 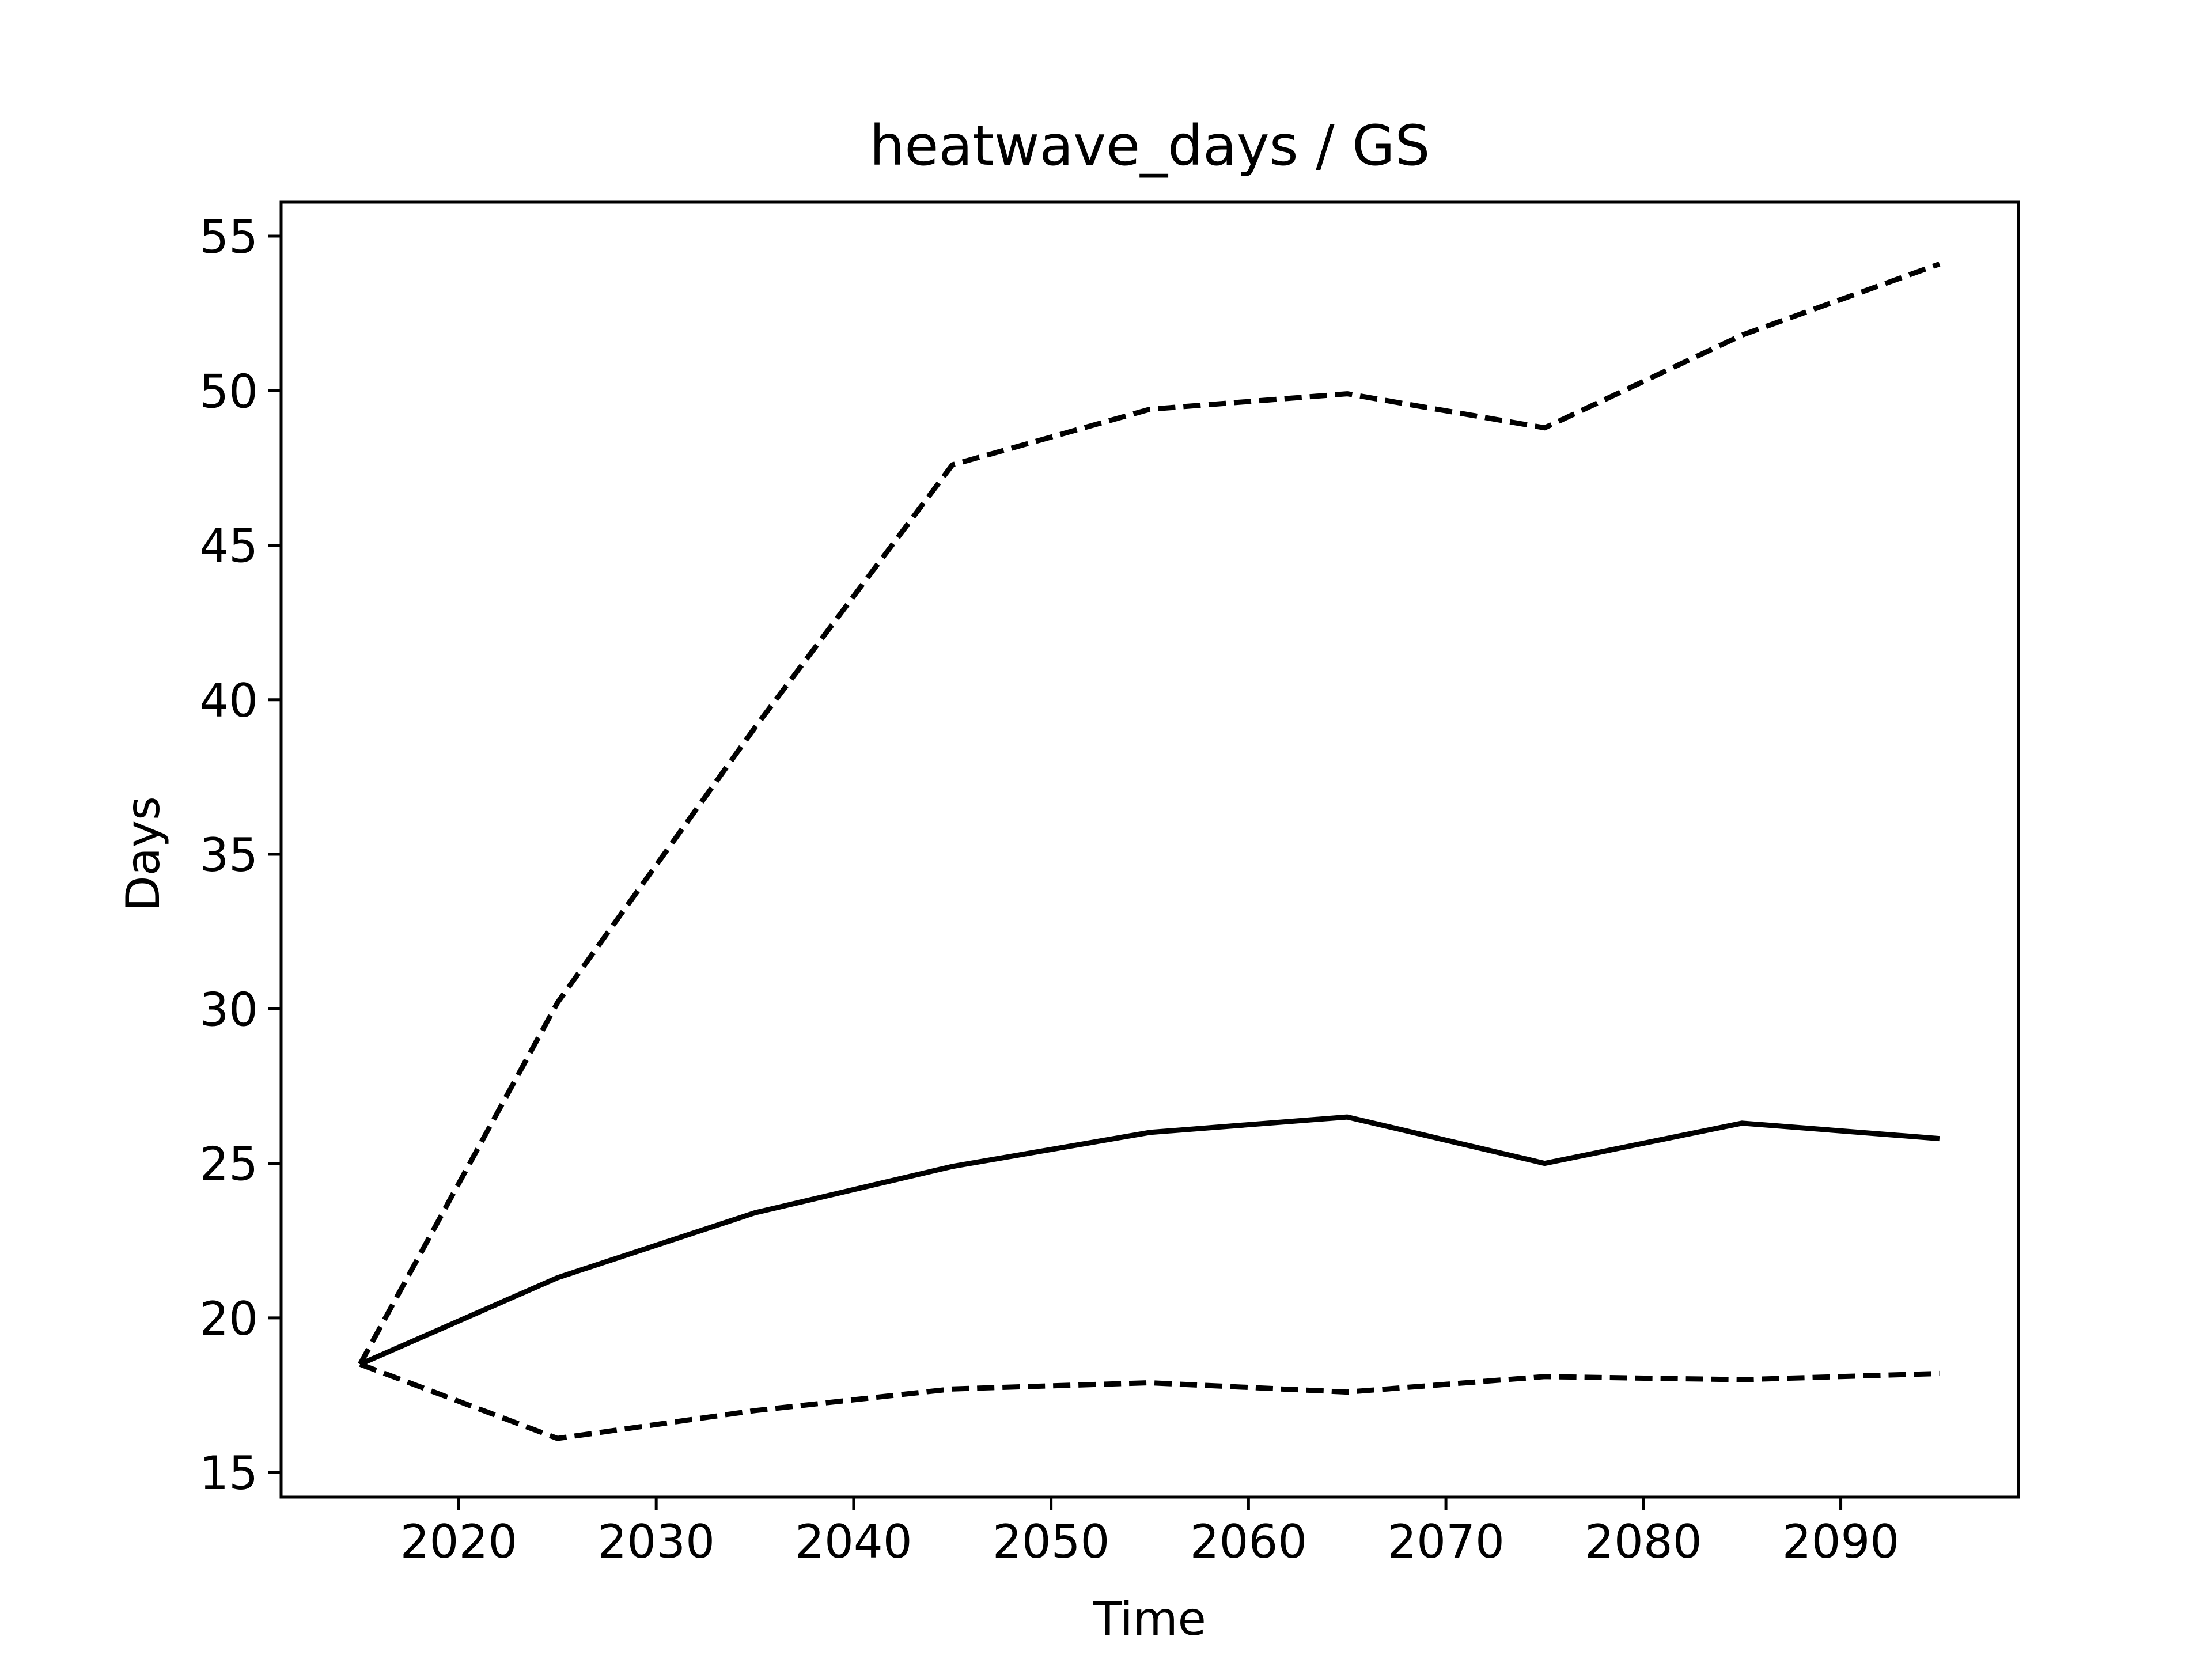 I want to click on y-axis-label: Days, so click(x=143, y=853).